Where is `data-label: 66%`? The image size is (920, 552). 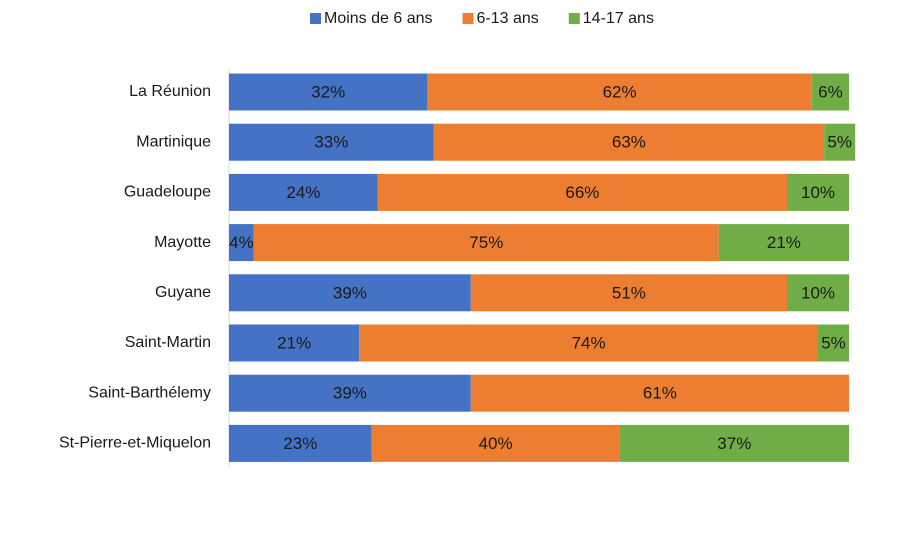
data-label: 66% is located at coordinates (582, 192).